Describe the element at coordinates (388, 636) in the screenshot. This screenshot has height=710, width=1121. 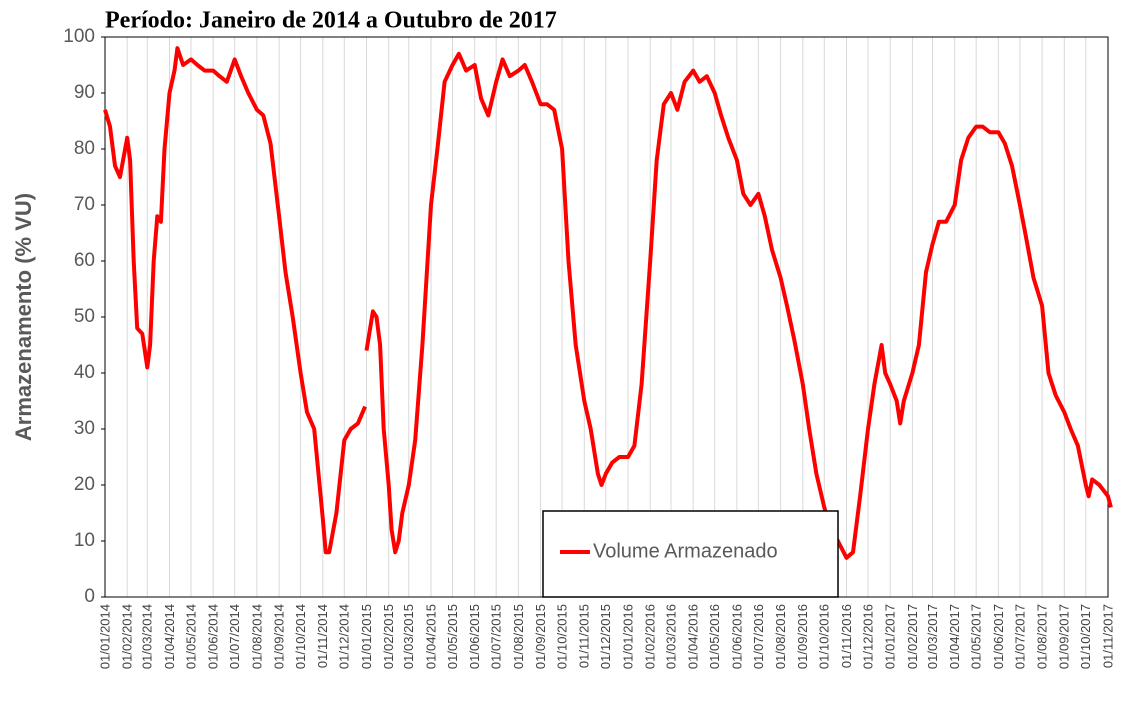
I see `x-tick-label: 01/02/2015` at that location.